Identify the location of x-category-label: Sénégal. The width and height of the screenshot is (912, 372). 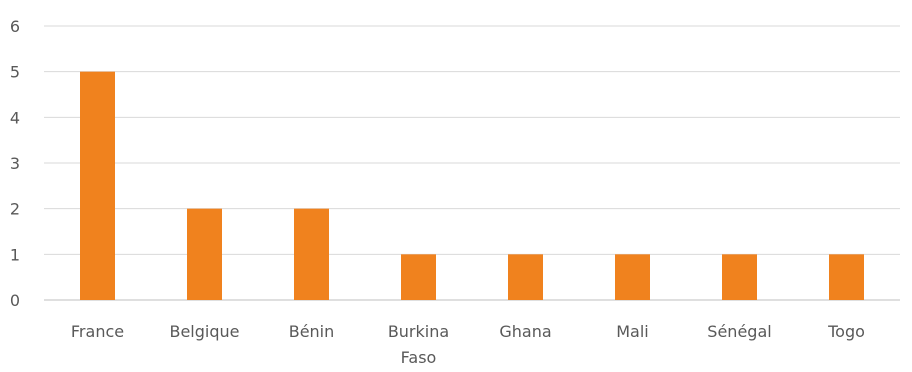
(739, 331).